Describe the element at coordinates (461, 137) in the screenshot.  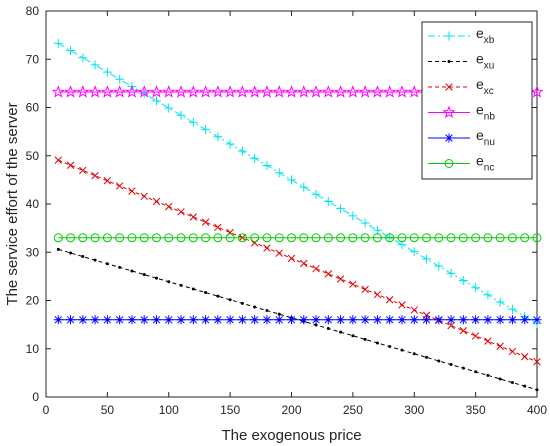
I see `legend-item: enu` at that location.